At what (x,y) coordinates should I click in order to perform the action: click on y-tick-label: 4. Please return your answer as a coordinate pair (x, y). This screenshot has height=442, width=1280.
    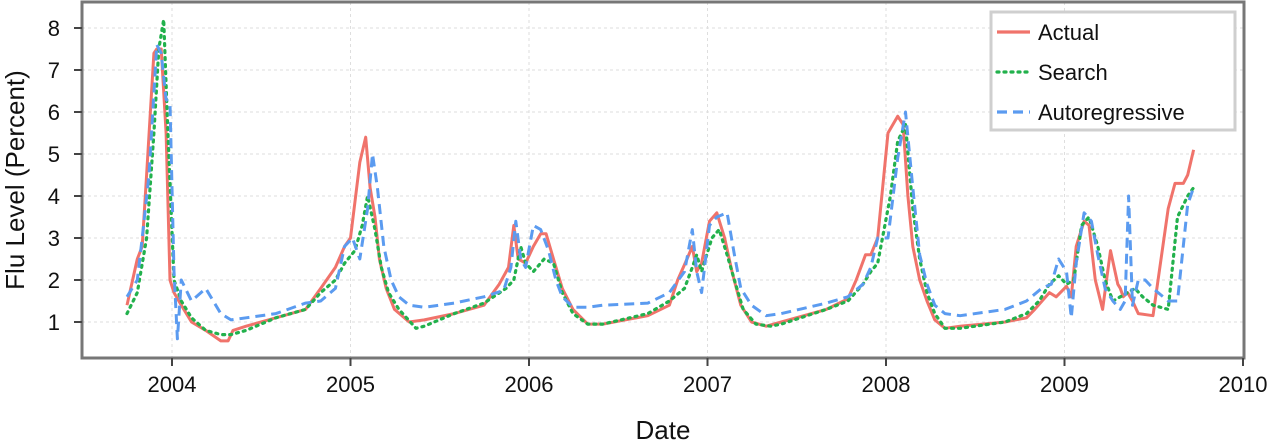
    Looking at the image, I should click on (54, 196).